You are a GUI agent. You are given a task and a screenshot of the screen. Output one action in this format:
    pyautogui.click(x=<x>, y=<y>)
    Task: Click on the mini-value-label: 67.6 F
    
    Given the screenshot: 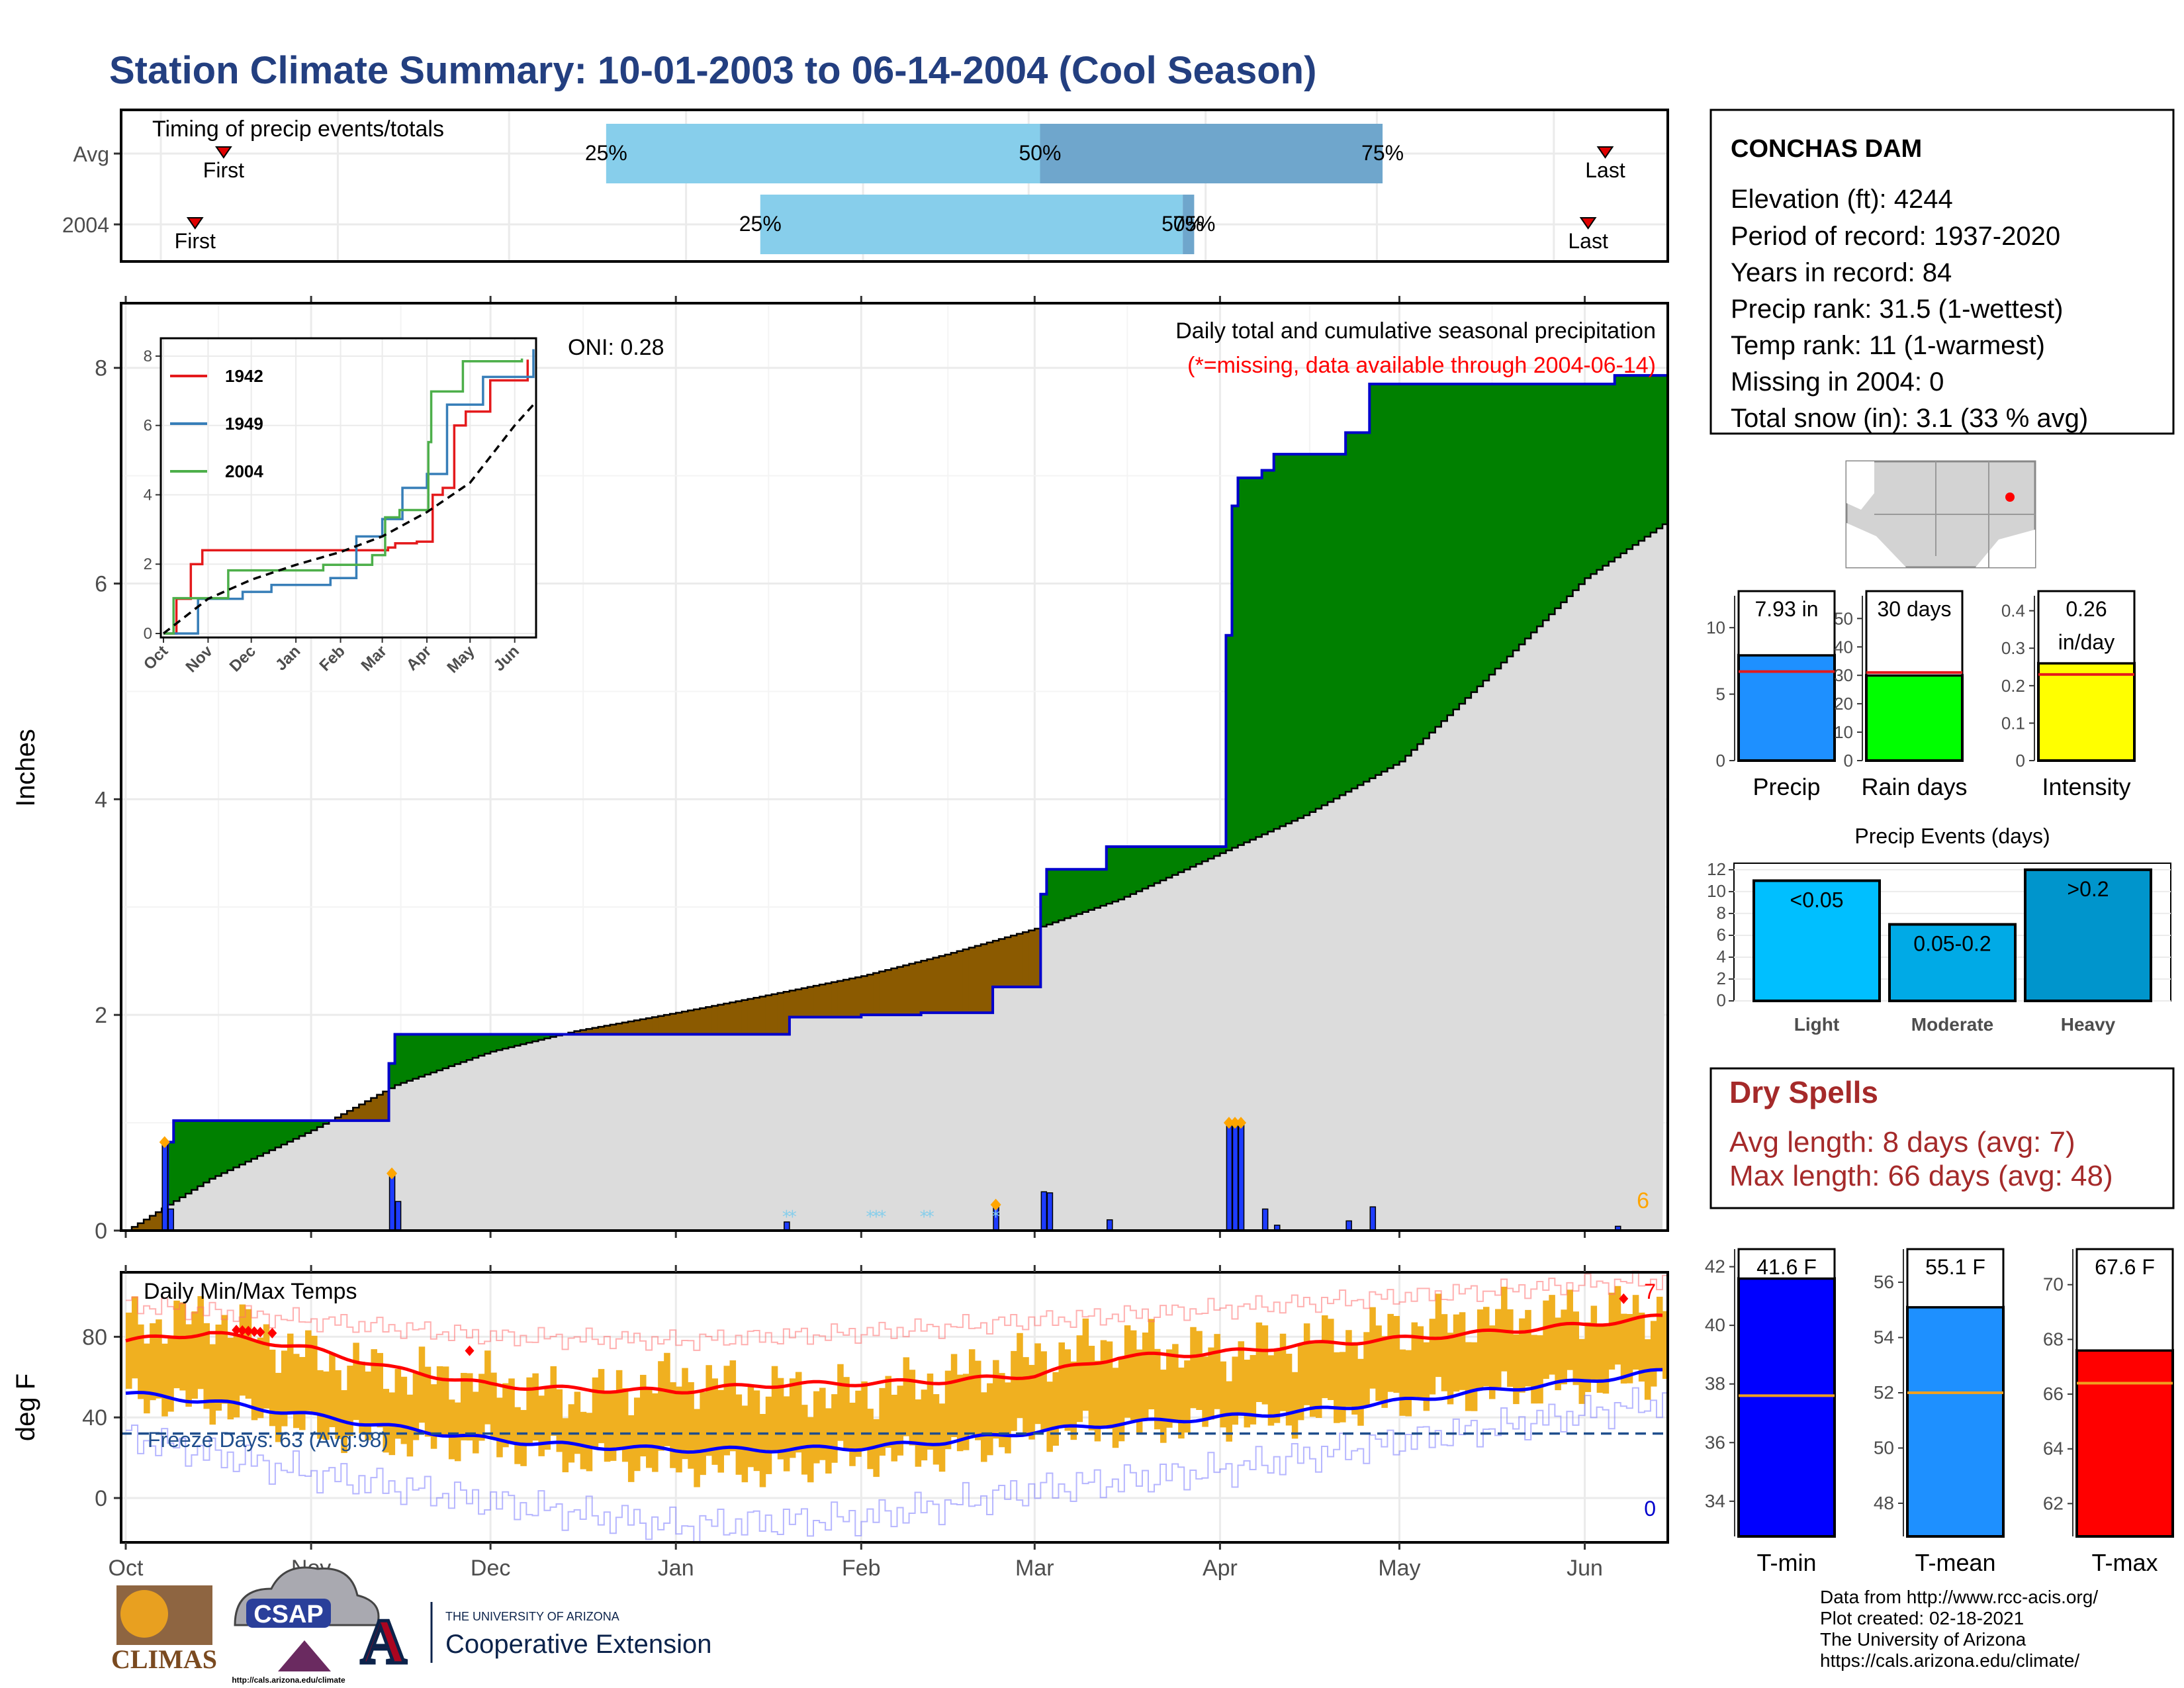 What is the action you would take?
    pyautogui.click(x=2125, y=1267)
    